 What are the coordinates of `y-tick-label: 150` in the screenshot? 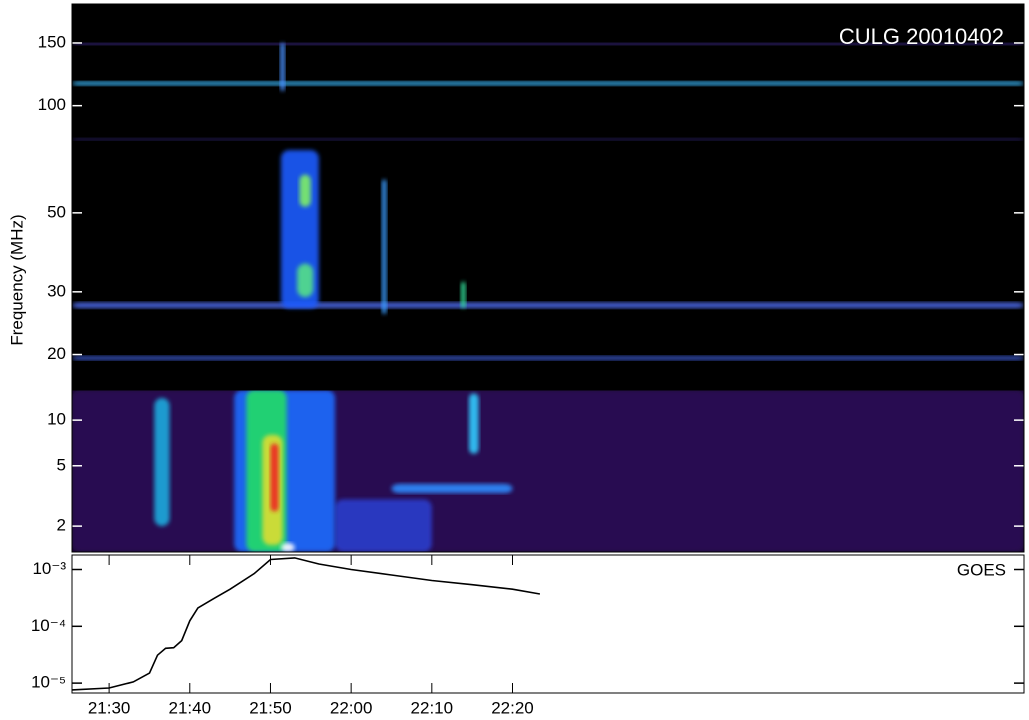 It's located at (52, 41).